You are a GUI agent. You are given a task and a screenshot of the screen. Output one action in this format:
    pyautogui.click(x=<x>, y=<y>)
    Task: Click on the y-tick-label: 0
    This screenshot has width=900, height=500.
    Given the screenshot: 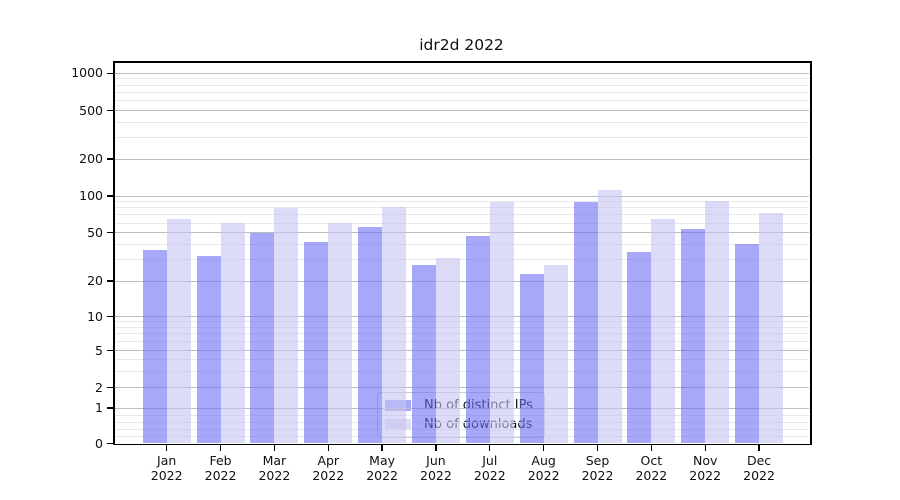 What is the action you would take?
    pyautogui.click(x=99, y=443)
    